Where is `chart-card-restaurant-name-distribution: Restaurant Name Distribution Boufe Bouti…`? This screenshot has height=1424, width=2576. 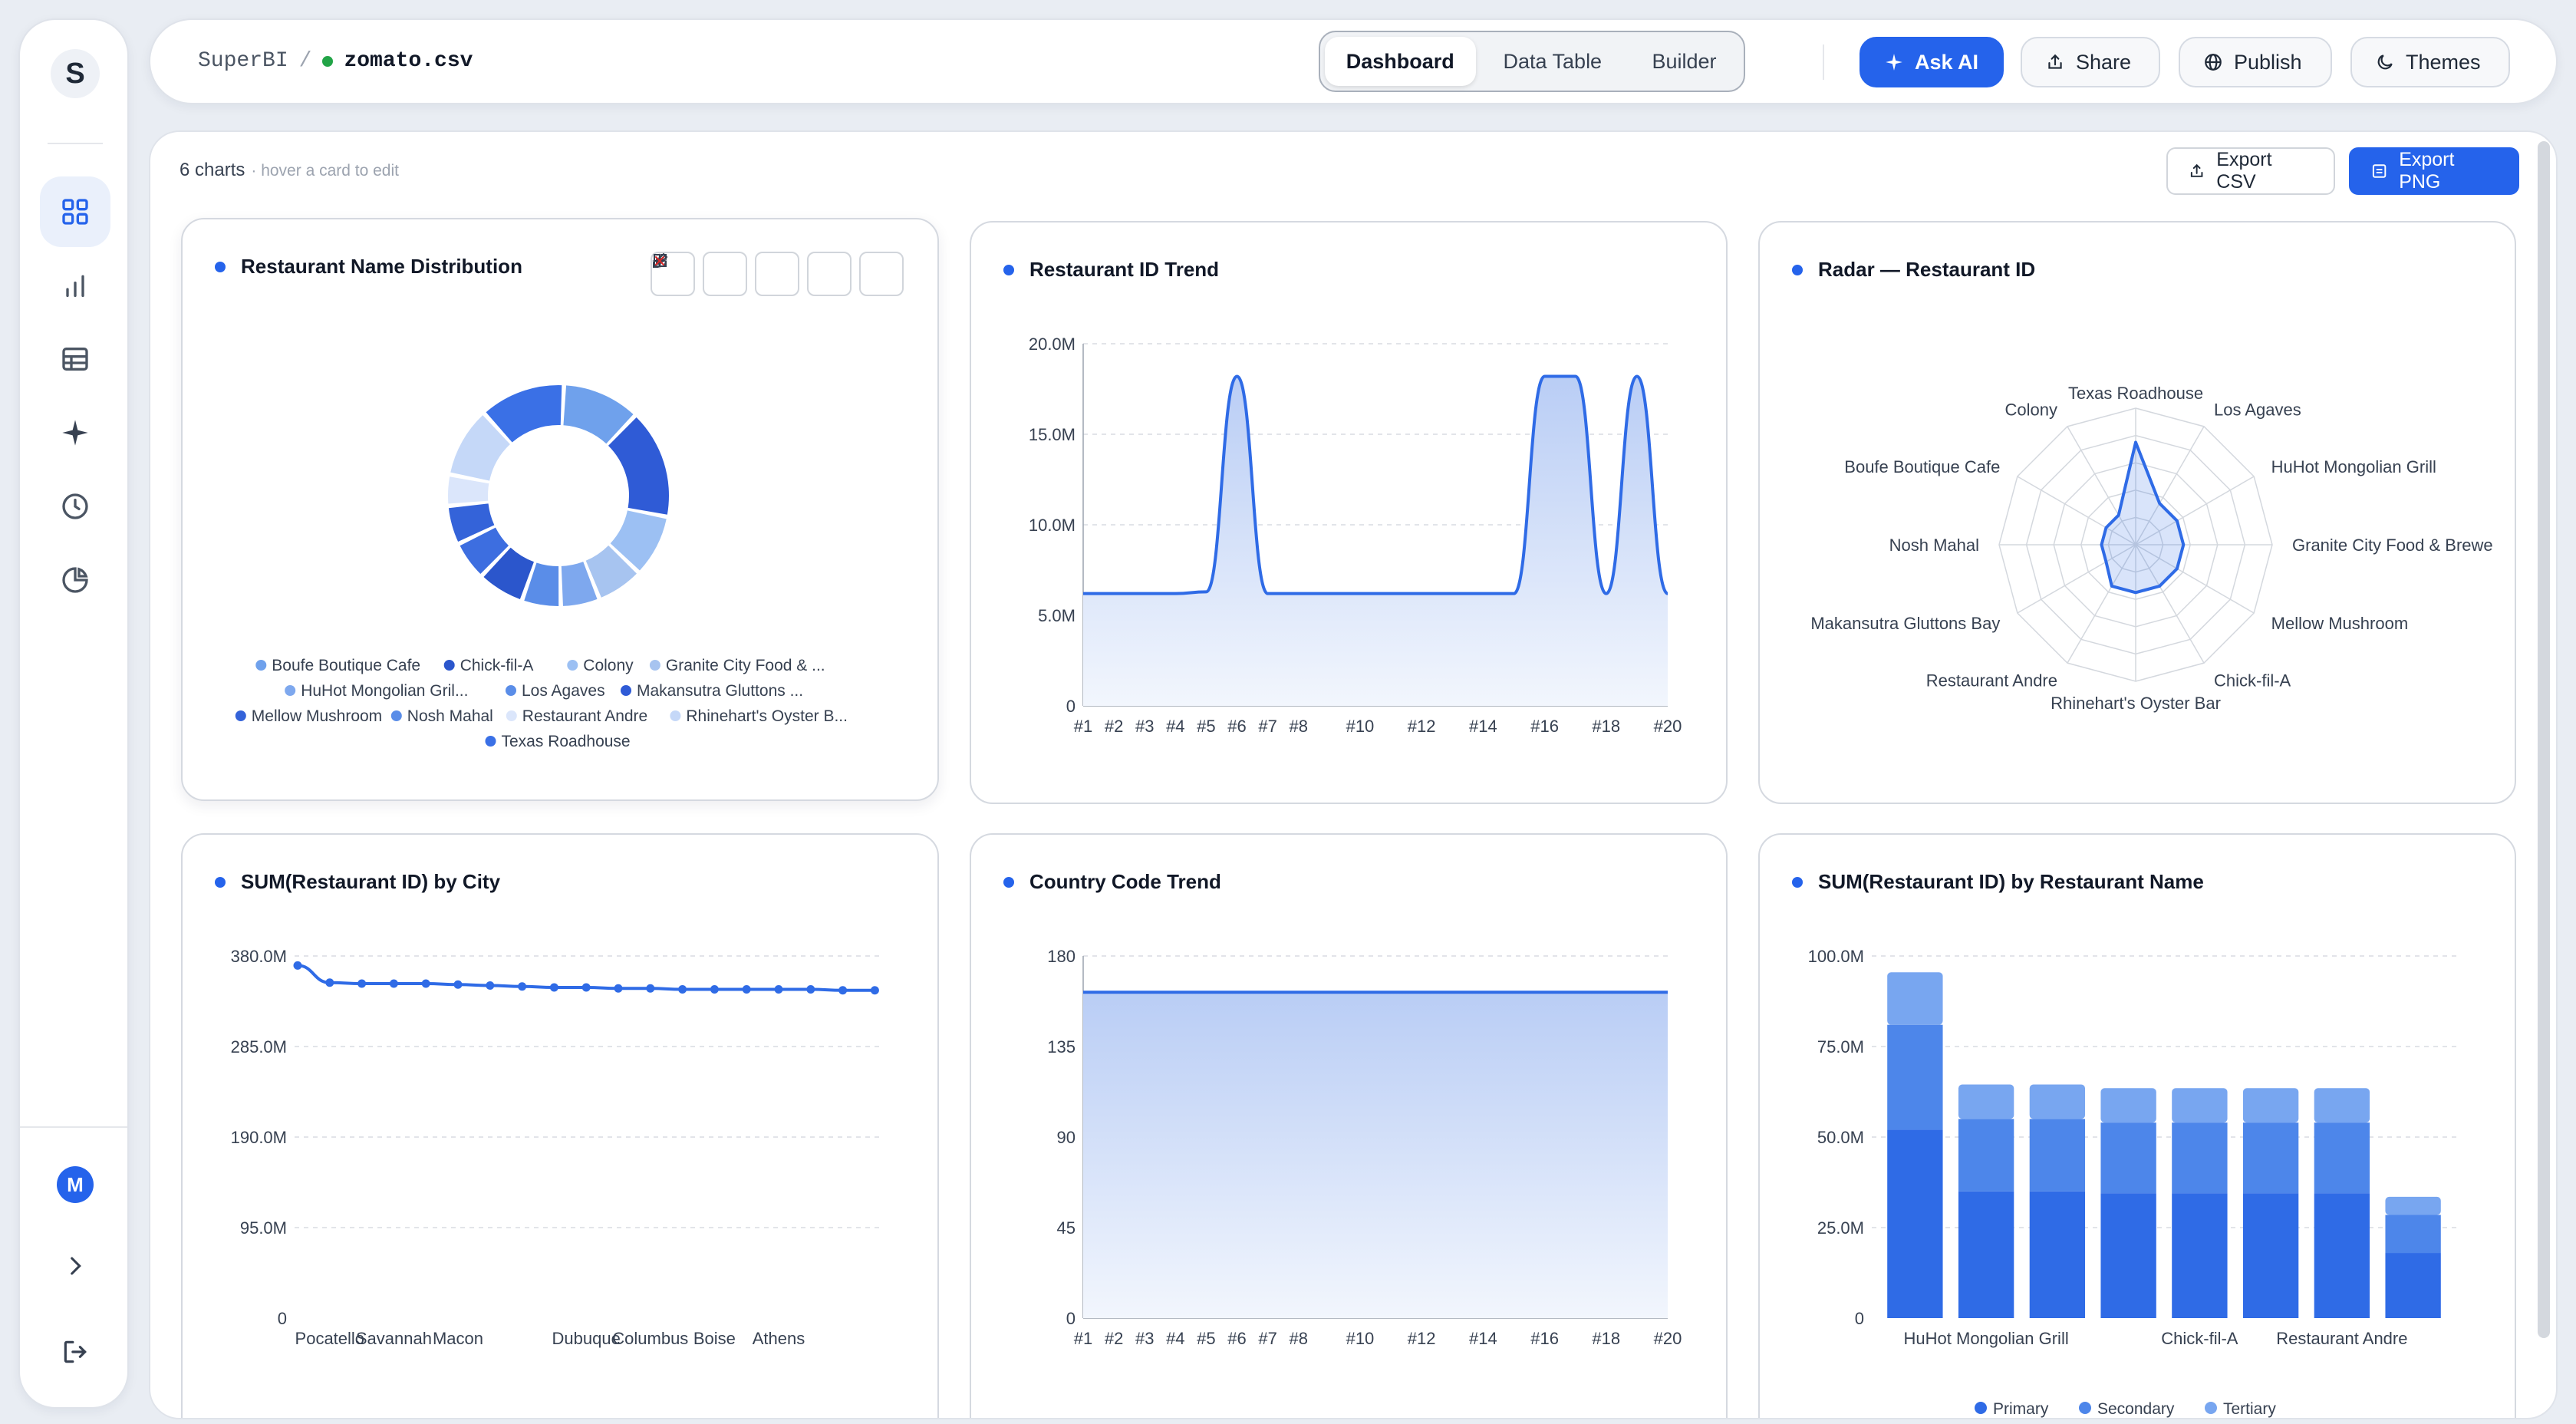 chart-card-restaurant-name-distribution: Restaurant Name Distribution Boufe Bouti… is located at coordinates (560, 509).